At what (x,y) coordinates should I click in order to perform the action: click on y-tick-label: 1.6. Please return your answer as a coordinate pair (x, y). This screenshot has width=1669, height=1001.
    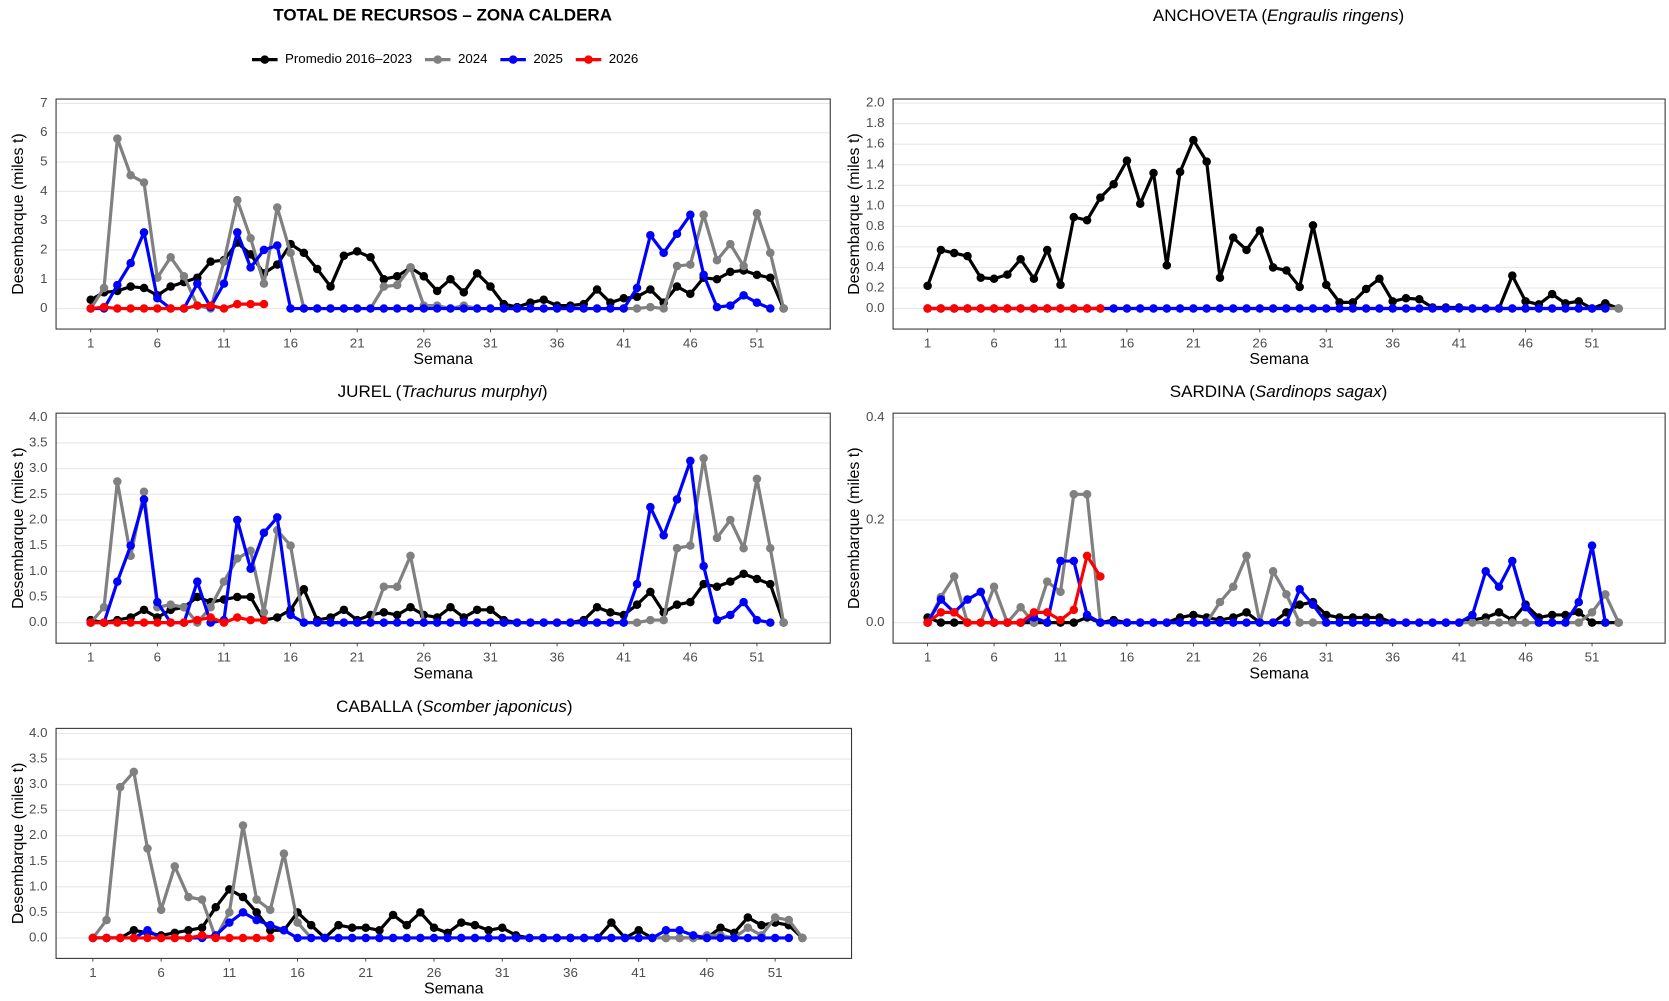
    Looking at the image, I should click on (875, 143).